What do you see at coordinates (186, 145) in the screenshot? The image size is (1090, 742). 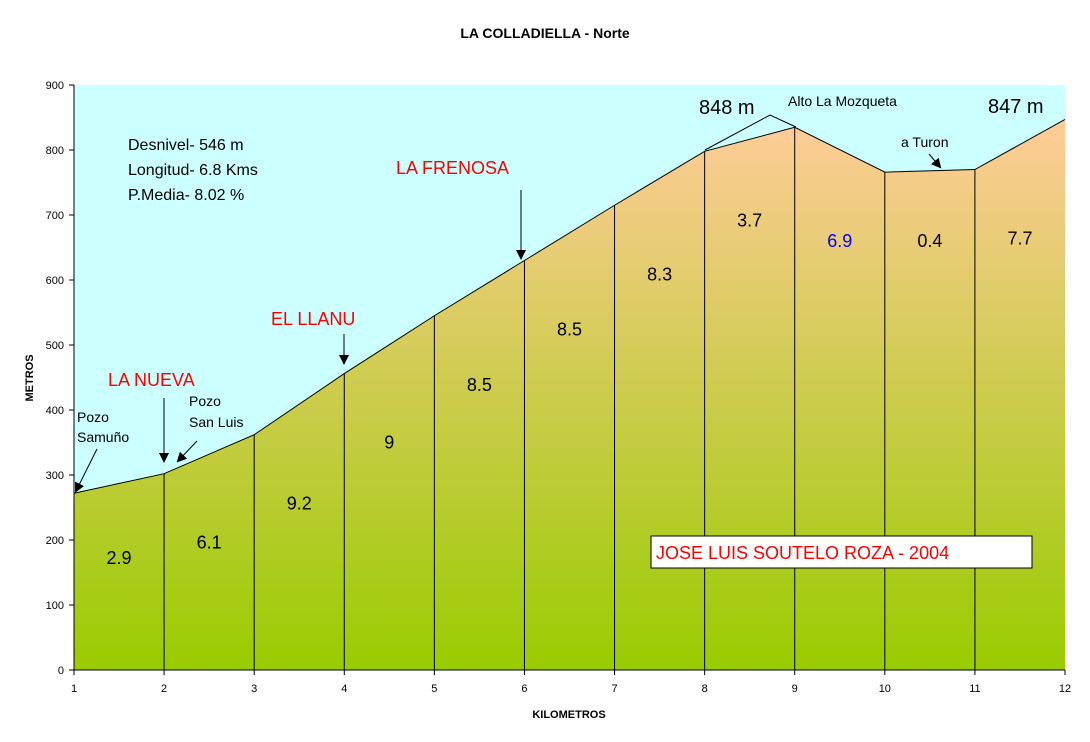 I see `stat-desnivel: Desnivel- 546 m` at bounding box center [186, 145].